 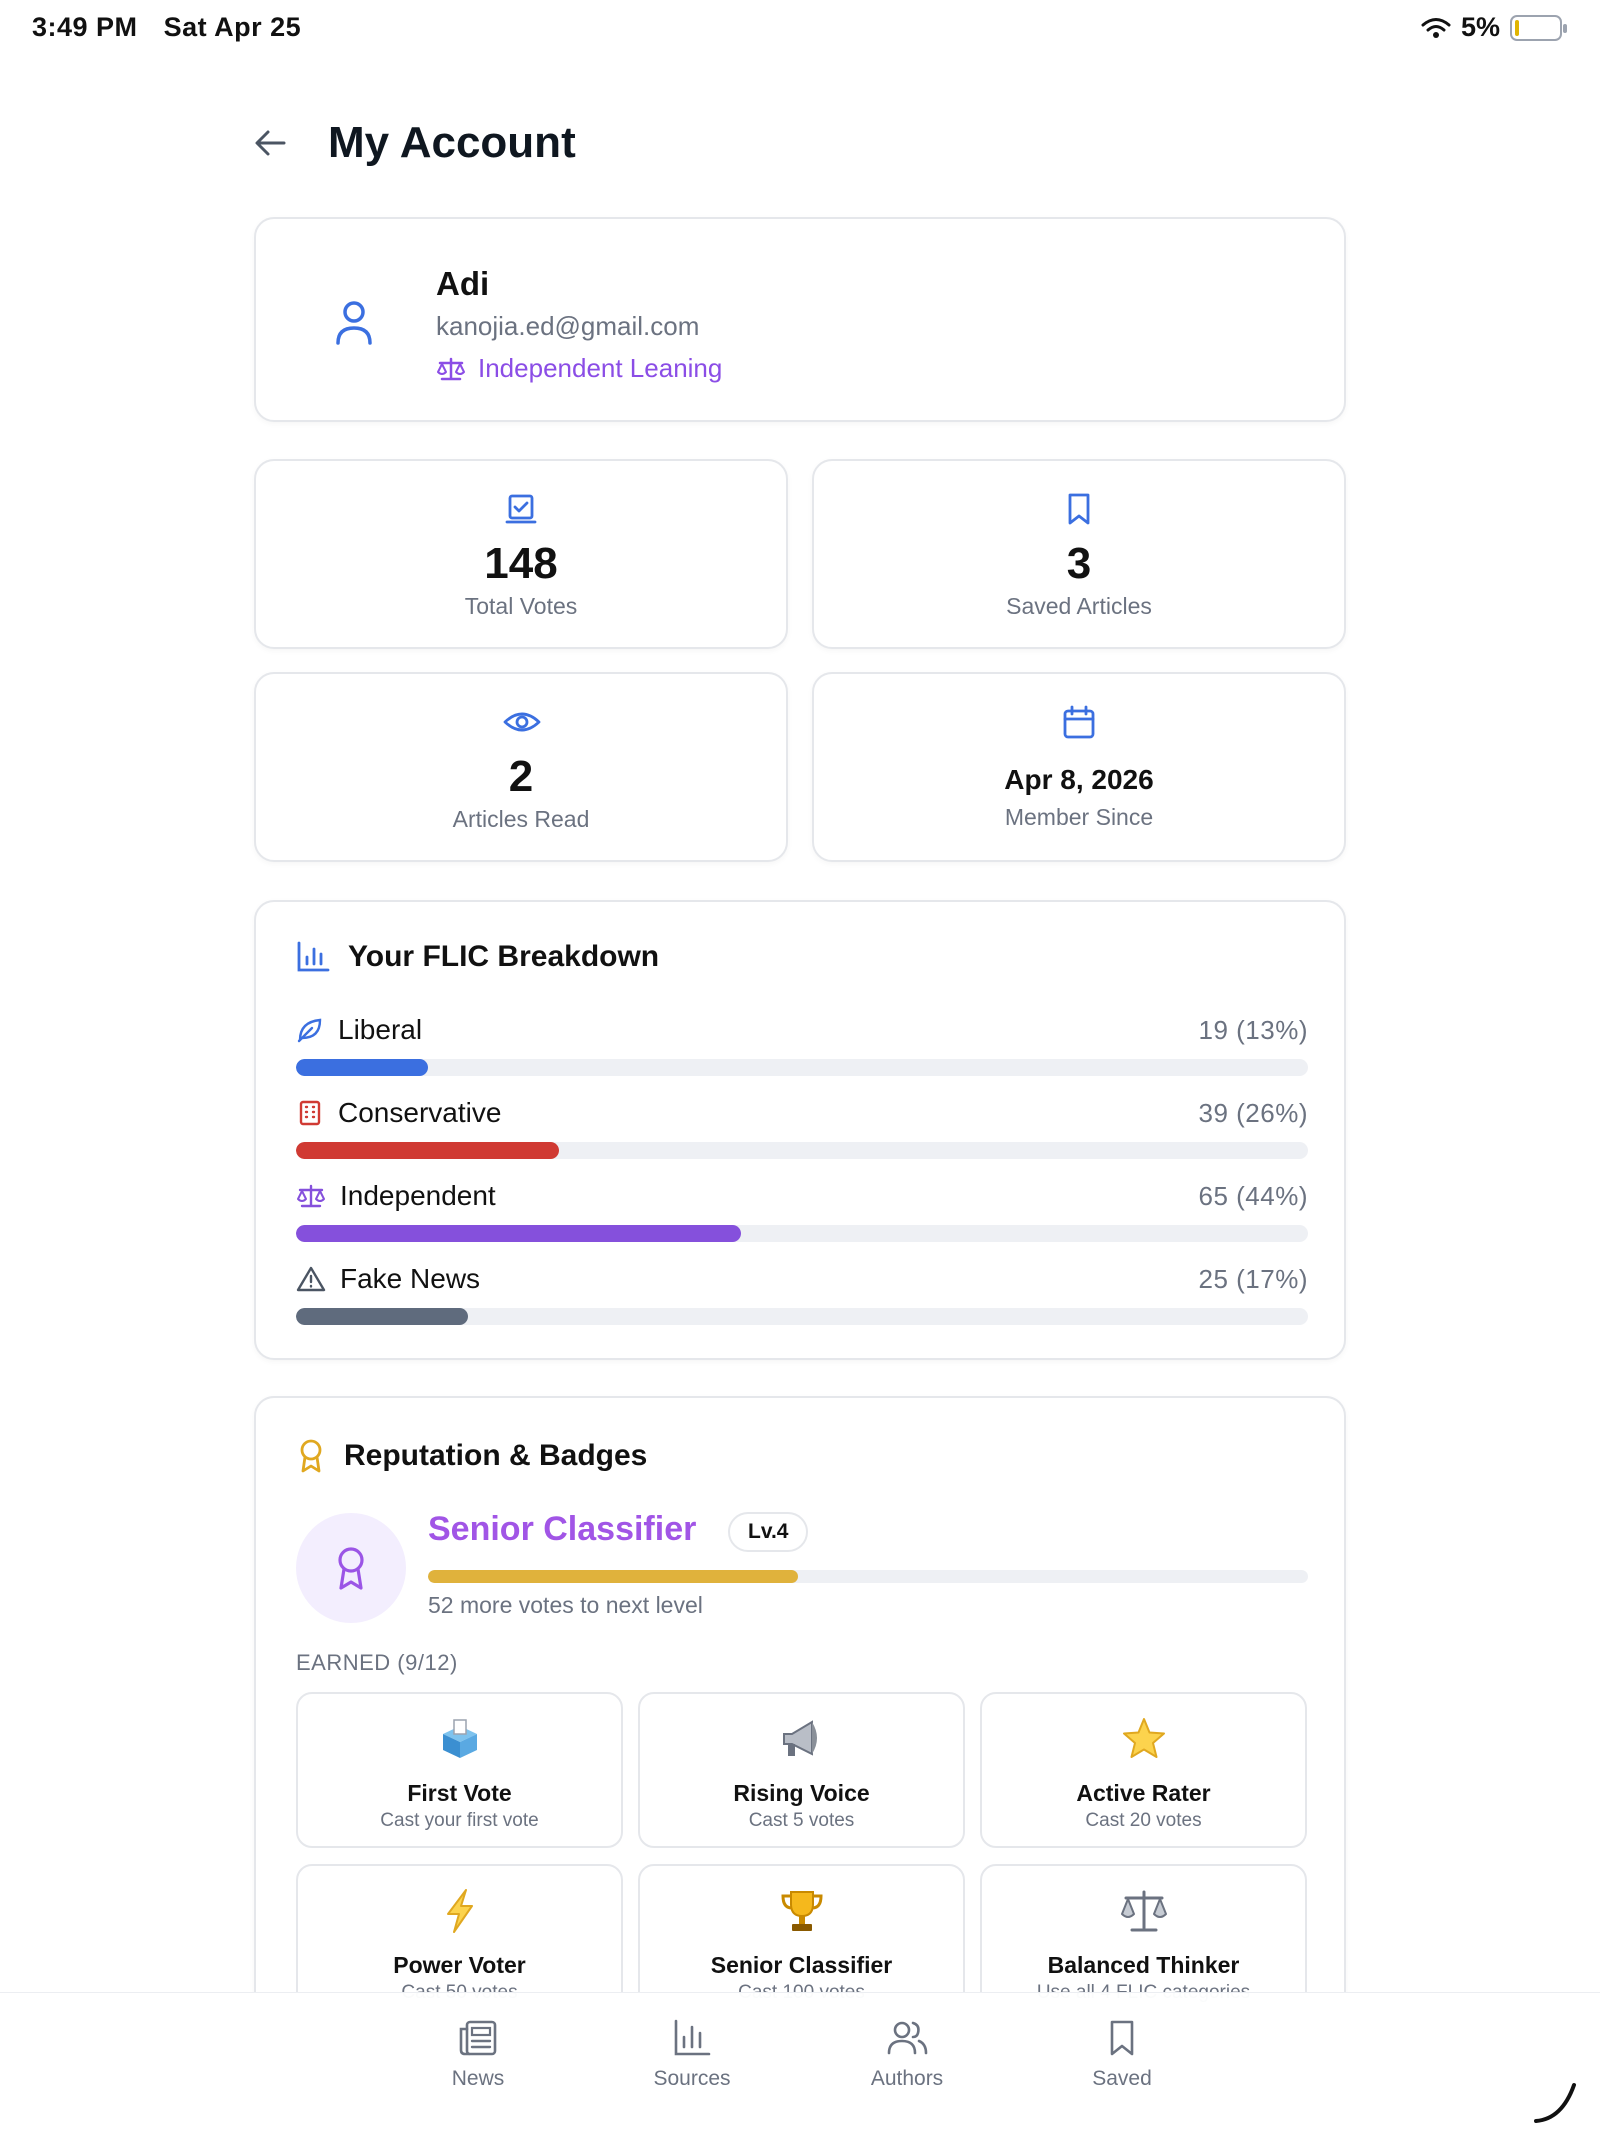 I want to click on stat-label: Member Since, so click(x=1079, y=817).